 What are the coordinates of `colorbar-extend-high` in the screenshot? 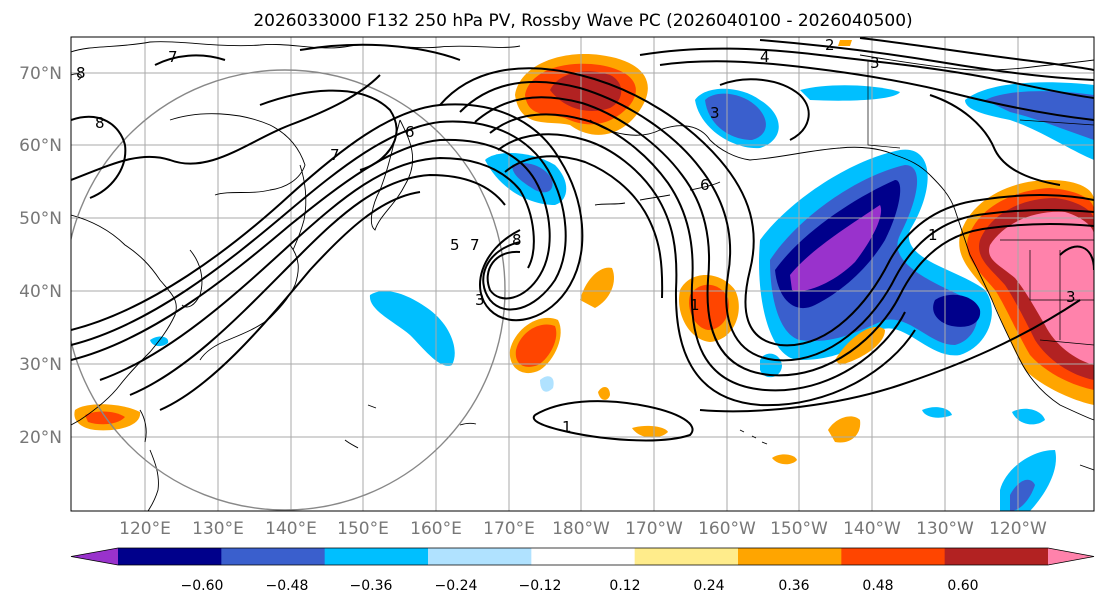 It's located at (1071, 556).